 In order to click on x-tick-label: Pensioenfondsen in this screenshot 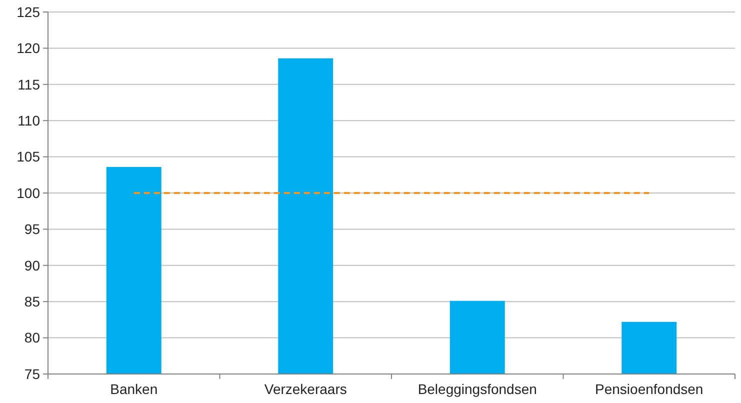, I will do `click(649, 389)`.